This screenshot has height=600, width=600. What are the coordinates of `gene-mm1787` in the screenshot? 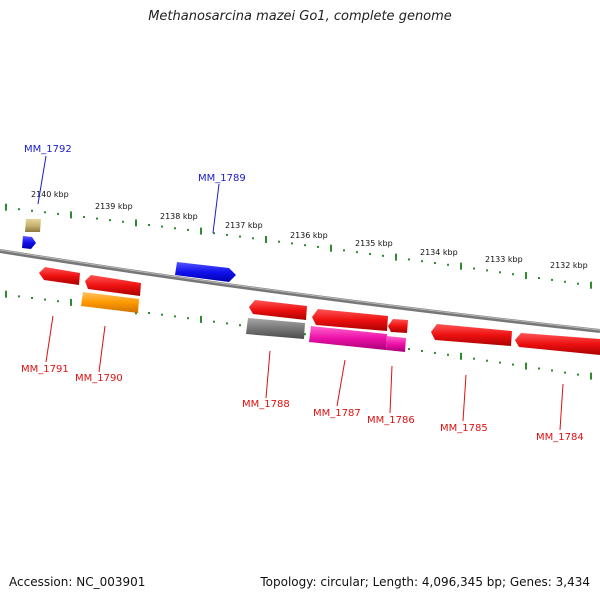 It's located at (348, 338).